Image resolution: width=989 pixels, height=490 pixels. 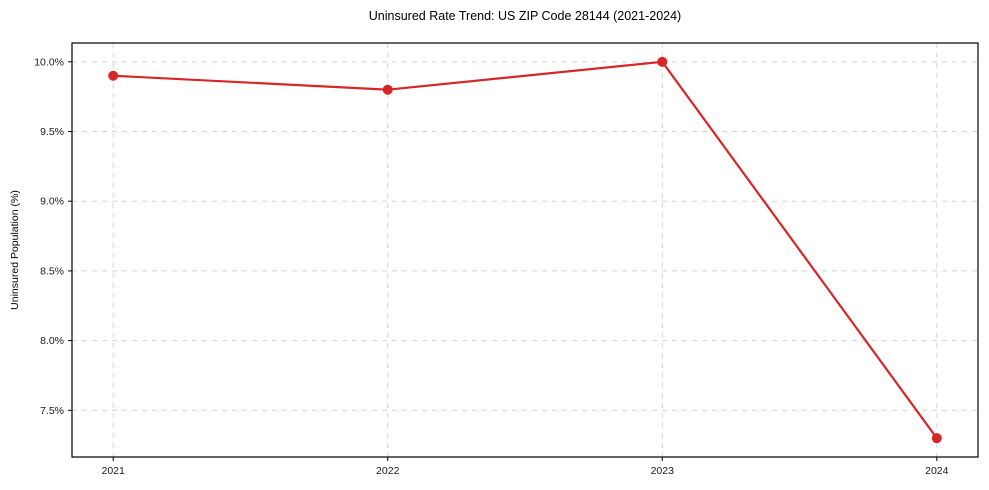 What do you see at coordinates (52, 411) in the screenshot?
I see `y-tick-label: 7.5%` at bounding box center [52, 411].